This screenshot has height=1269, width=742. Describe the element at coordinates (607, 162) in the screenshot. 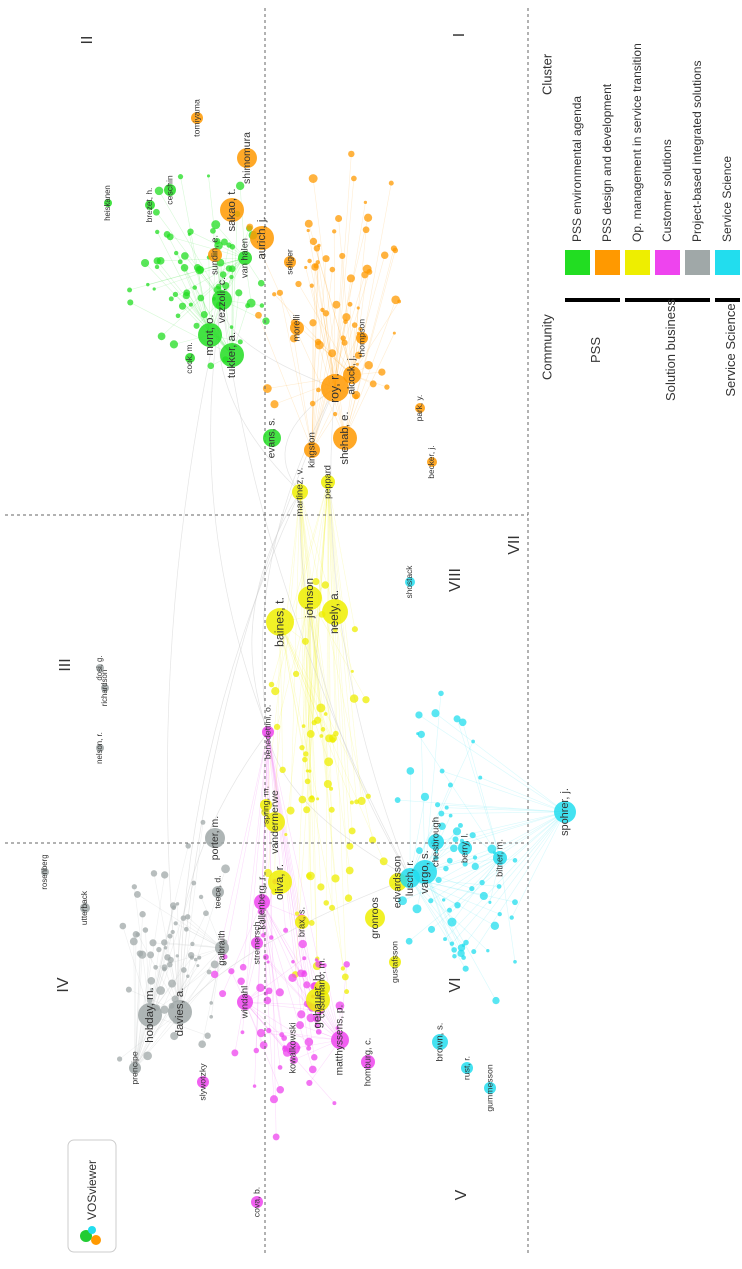

I see `cluster-name: PSS design and development` at that location.